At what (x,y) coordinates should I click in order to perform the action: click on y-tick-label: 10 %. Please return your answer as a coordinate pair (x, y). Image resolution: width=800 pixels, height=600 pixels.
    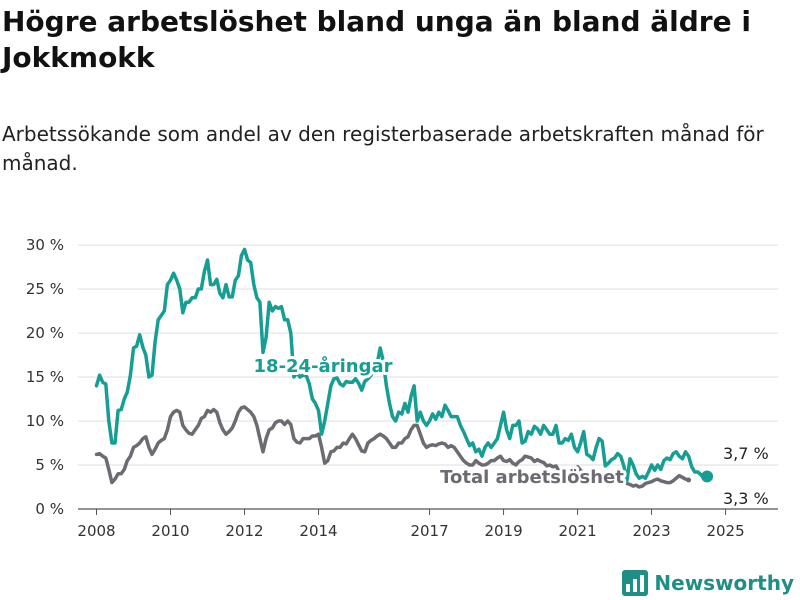
    Looking at the image, I should click on (45, 421).